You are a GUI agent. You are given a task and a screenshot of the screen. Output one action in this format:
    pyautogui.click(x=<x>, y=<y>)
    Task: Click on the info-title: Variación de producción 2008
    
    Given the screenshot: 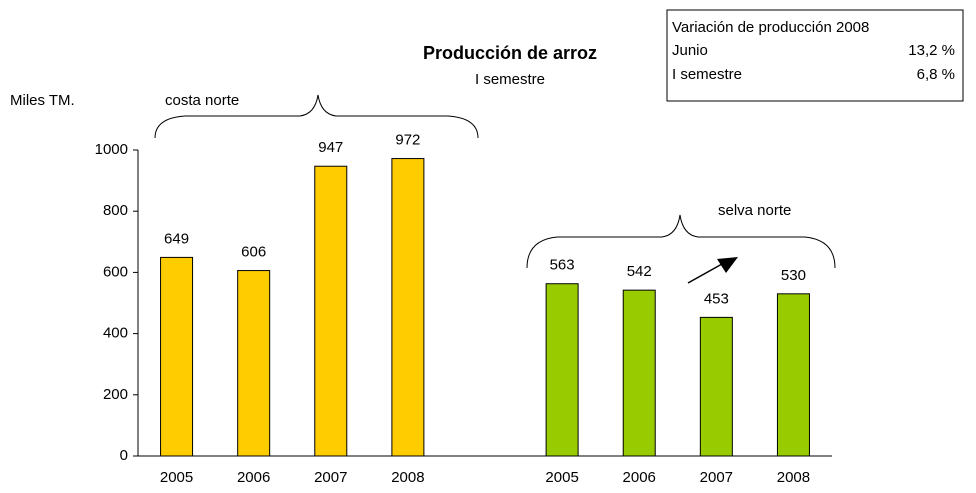 What is the action you would take?
    pyautogui.click(x=770, y=27)
    